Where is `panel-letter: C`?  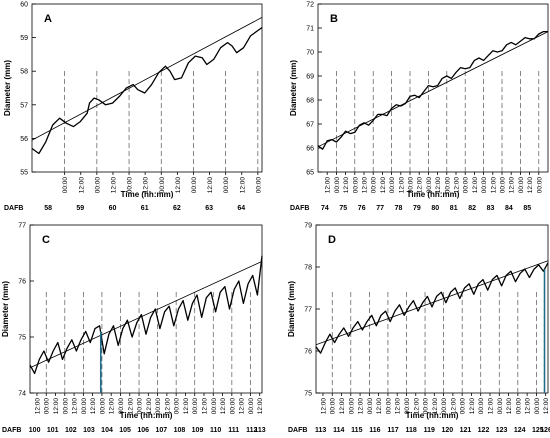 panel-letter: C is located at coordinates (46, 240).